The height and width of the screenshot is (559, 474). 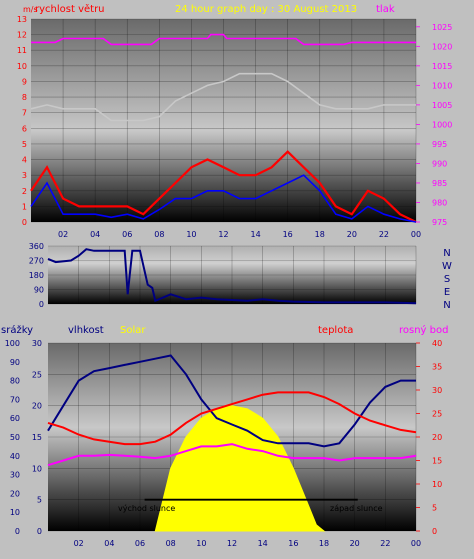 What do you see at coordinates (24, 144) in the screenshot?
I see `y-left-tick-label: 5` at bounding box center [24, 144].